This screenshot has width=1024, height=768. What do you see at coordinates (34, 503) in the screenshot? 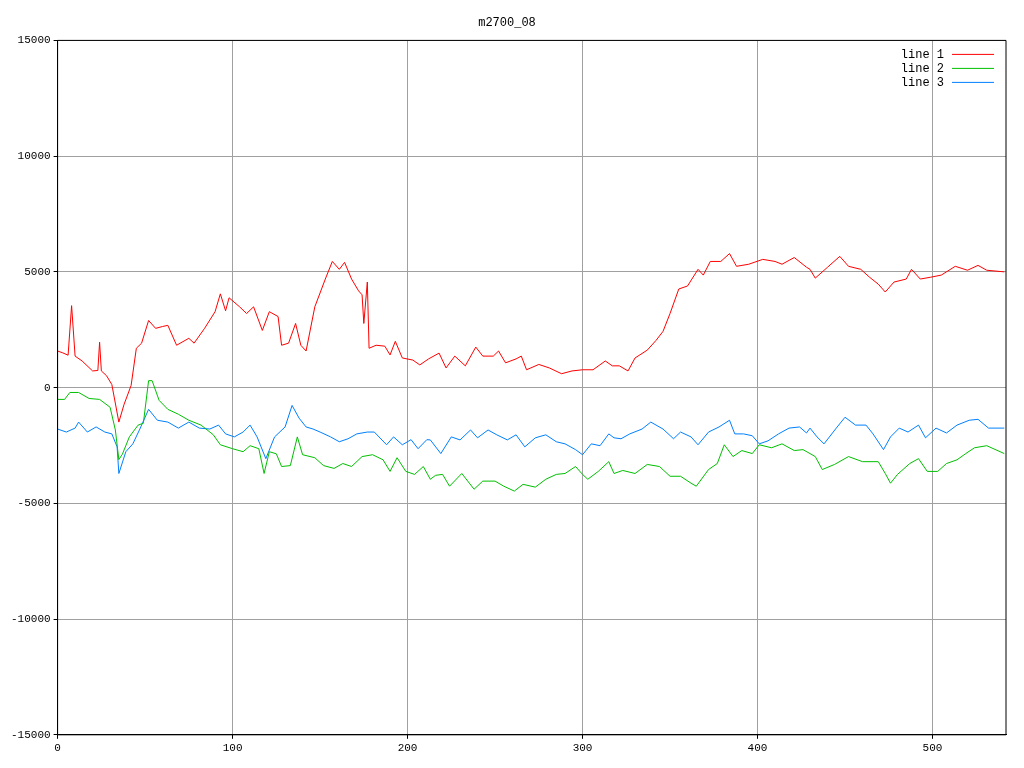
I see `y-tick-label: -5000` at bounding box center [34, 503].